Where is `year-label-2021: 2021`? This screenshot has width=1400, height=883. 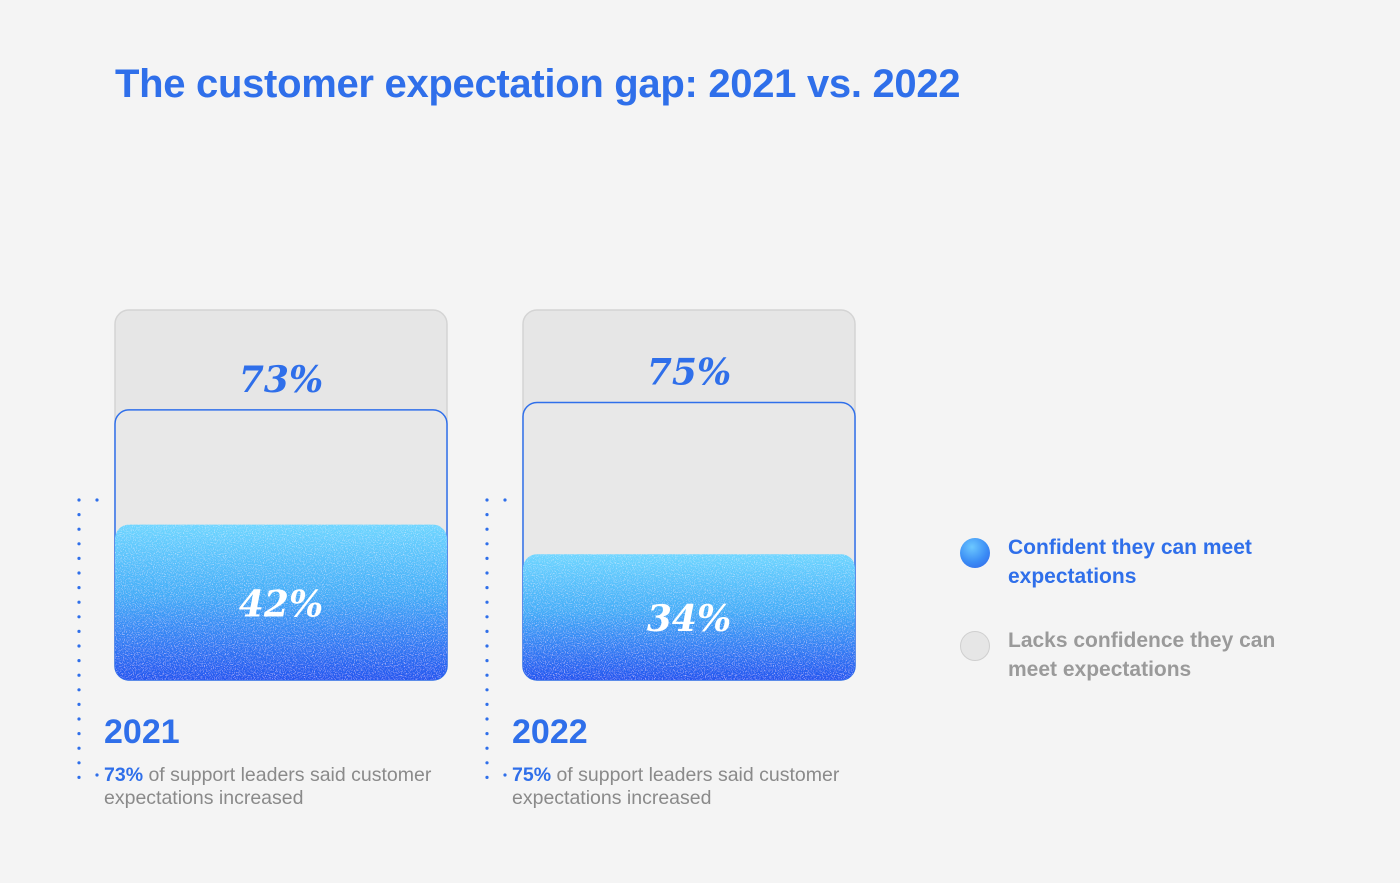
year-label-2021: 2021 is located at coordinates (142, 732).